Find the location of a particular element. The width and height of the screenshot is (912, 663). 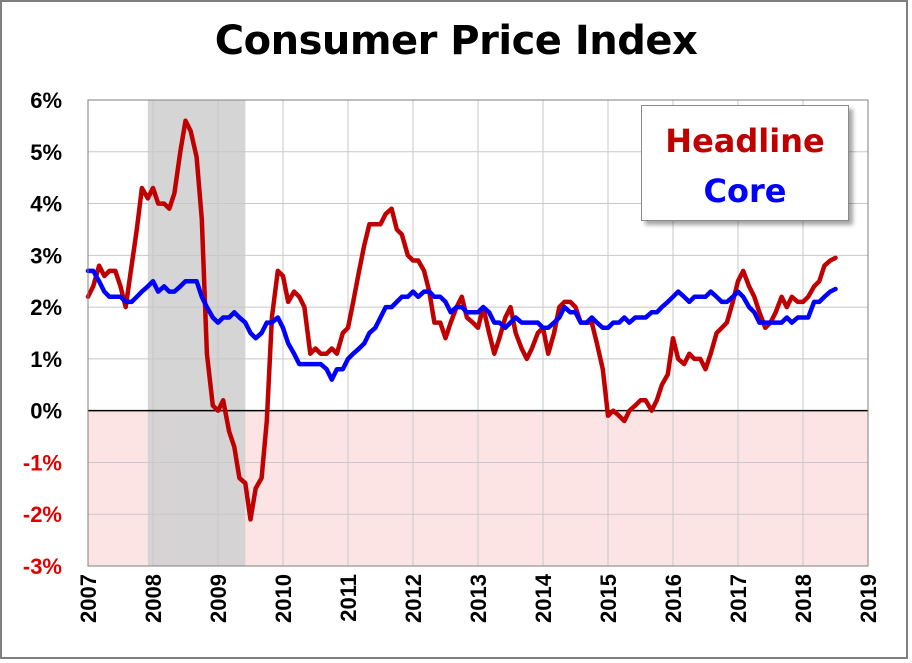

x-tick-label: 2011 is located at coordinates (348, 598).